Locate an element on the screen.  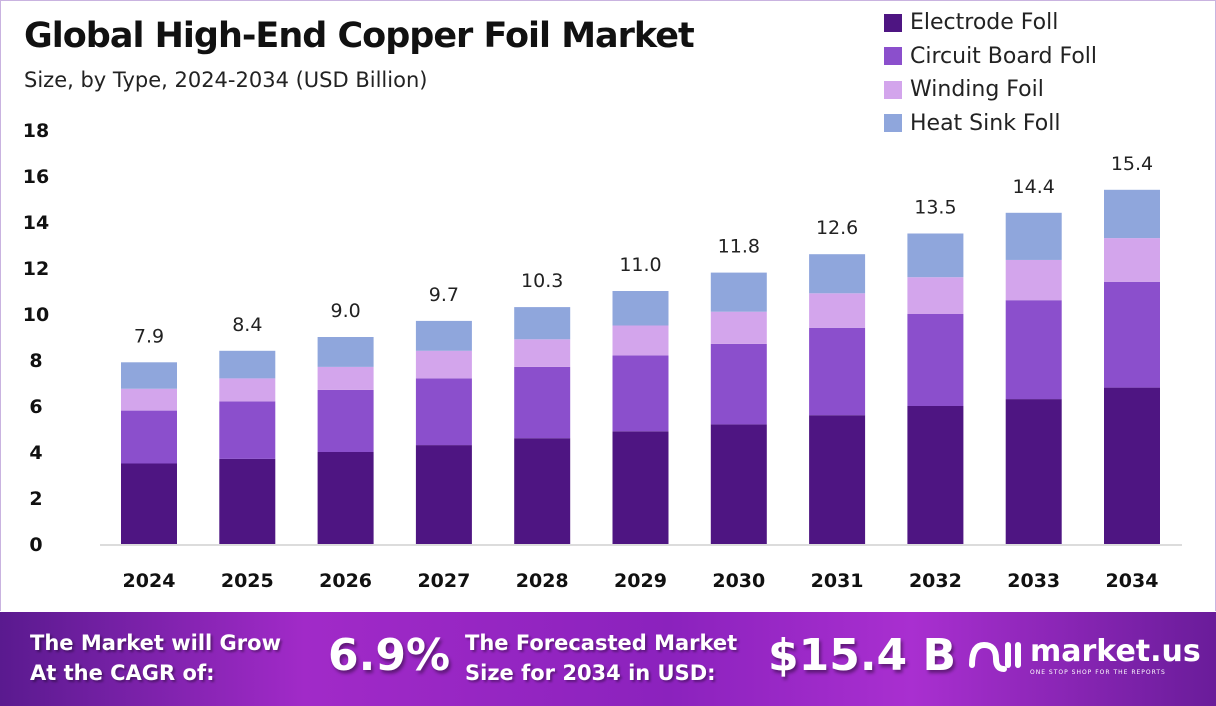
y-tick-label: 10 is located at coordinates (36, 315).